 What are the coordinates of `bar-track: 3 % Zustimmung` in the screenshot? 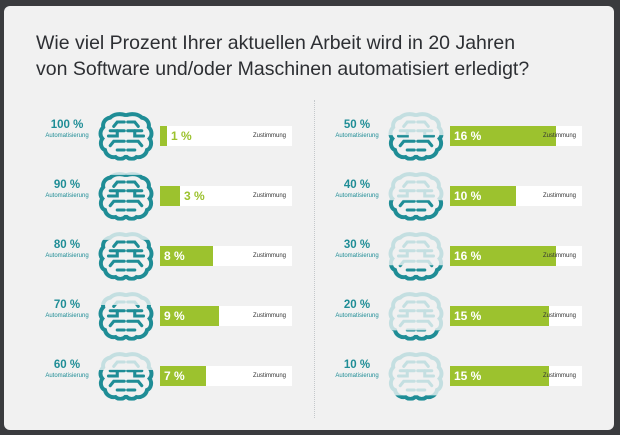 It's located at (226, 196).